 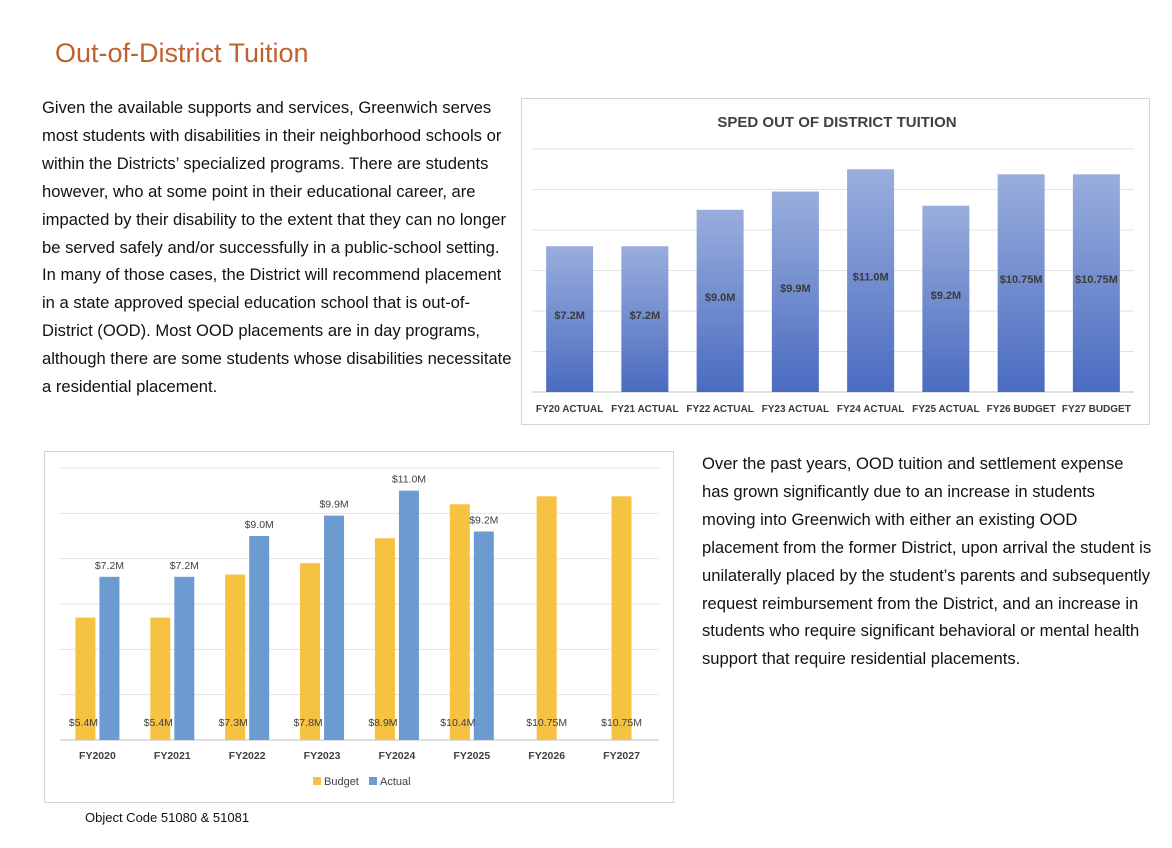 I want to click on chart1-data-label: $9.0M, so click(x=720, y=298).